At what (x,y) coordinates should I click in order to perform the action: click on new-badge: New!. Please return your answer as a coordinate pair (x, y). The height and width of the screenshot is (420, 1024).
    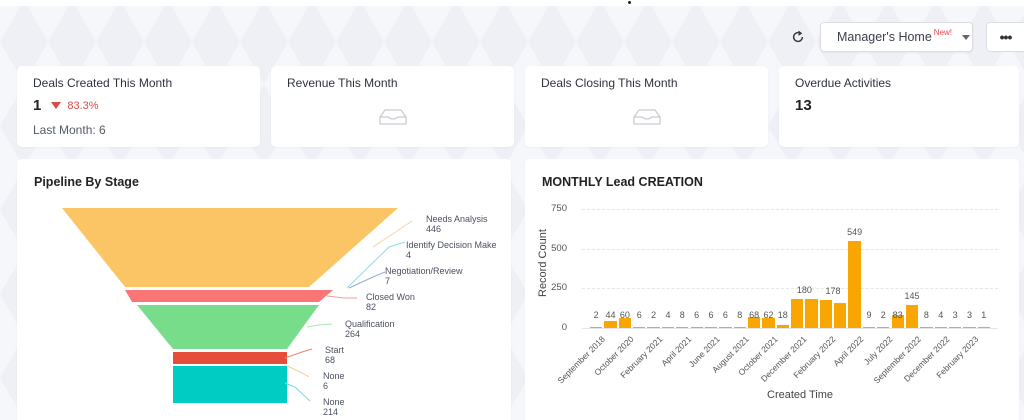
    Looking at the image, I should click on (943, 32).